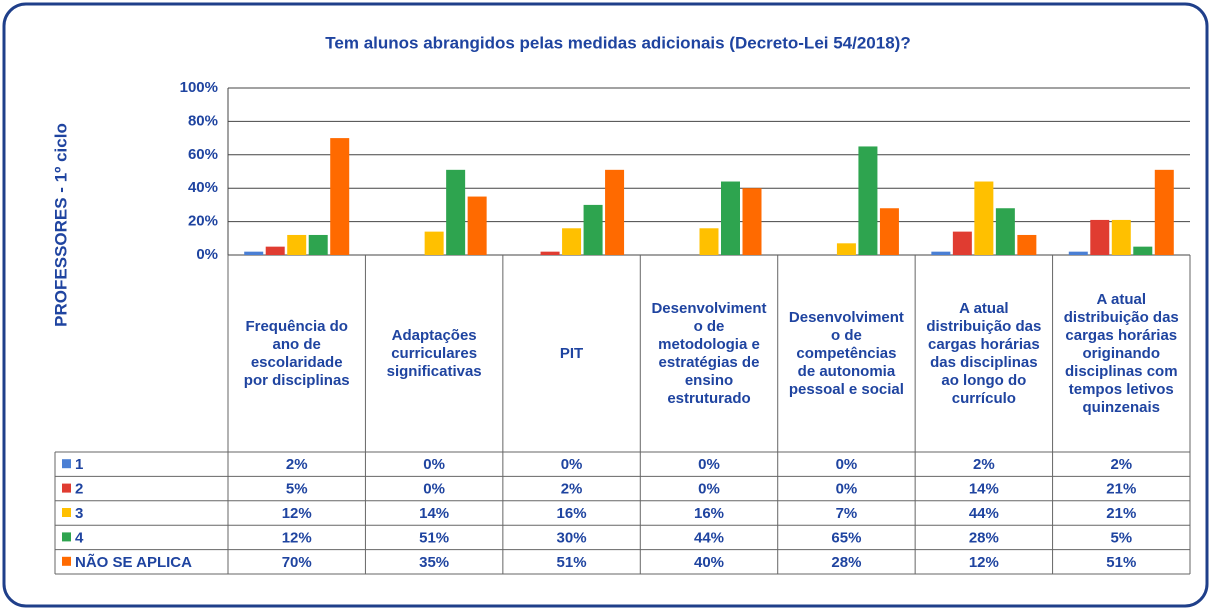 The image size is (1211, 610). I want to click on x-tick-label: Adaptações curriculares significativas, so click(434, 353).